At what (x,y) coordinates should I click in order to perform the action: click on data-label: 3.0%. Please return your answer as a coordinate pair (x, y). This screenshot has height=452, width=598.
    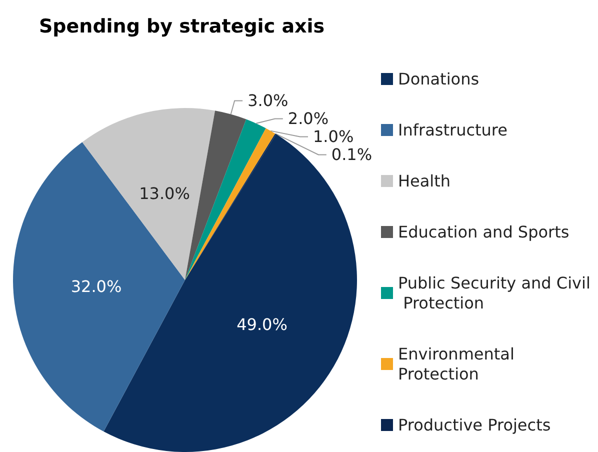
    Looking at the image, I should click on (268, 100).